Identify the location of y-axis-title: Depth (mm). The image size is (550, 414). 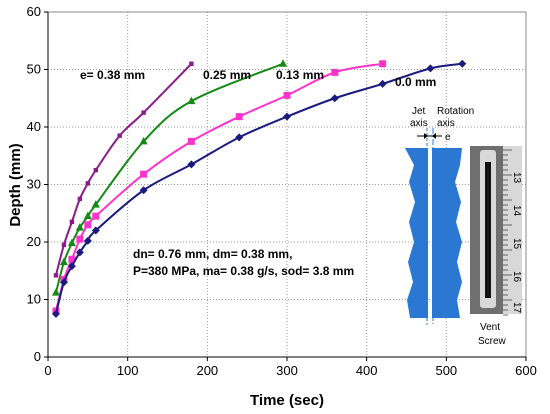
(15, 184).